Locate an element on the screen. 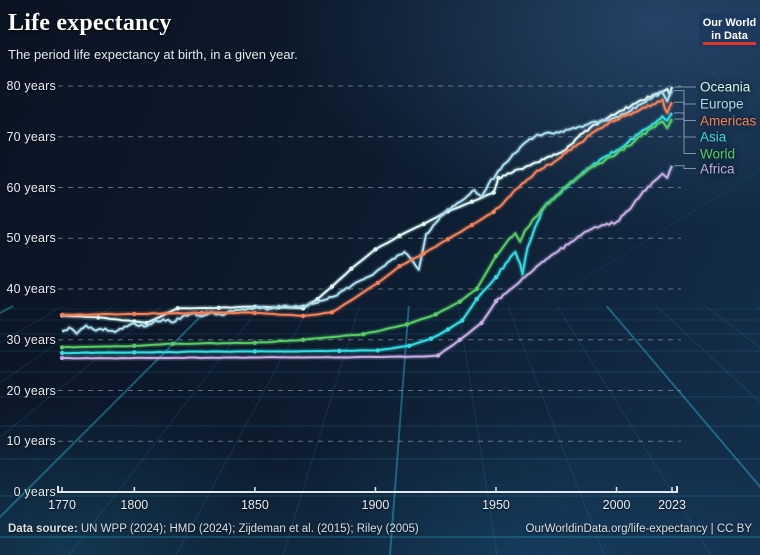 The image size is (760, 555). x-axis-label-2023: 2023 is located at coordinates (672, 505).